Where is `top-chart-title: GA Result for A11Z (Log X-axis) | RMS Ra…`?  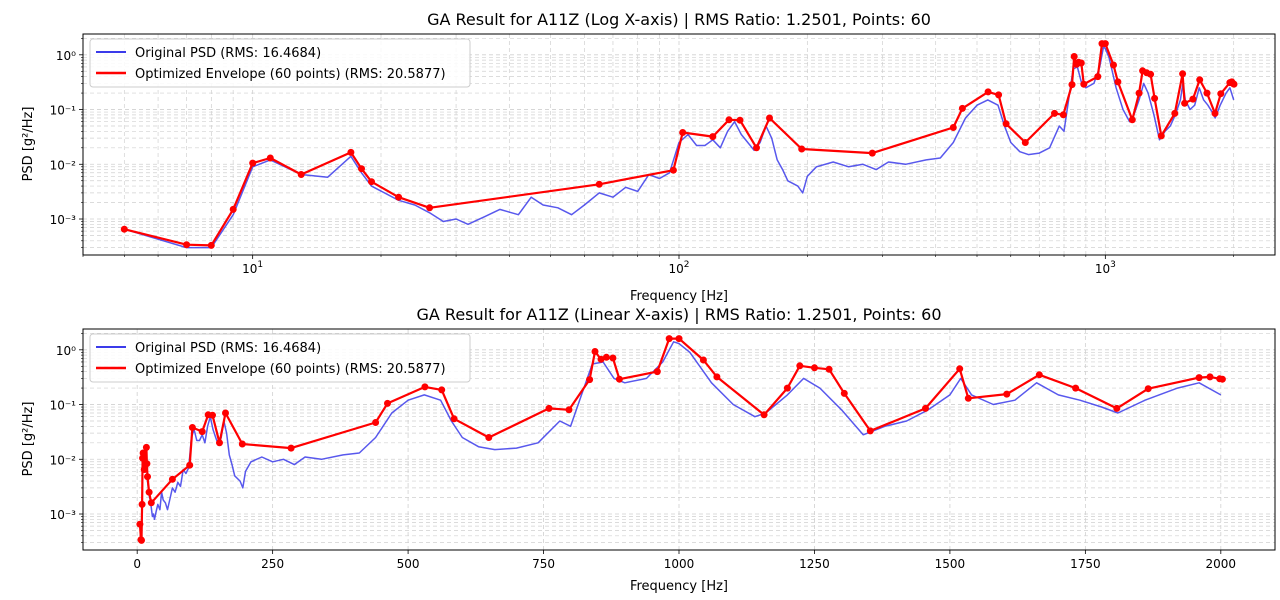
top-chart-title: GA Result for A11Z (Log X-axis) | RMS Ra… is located at coordinates (679, 19).